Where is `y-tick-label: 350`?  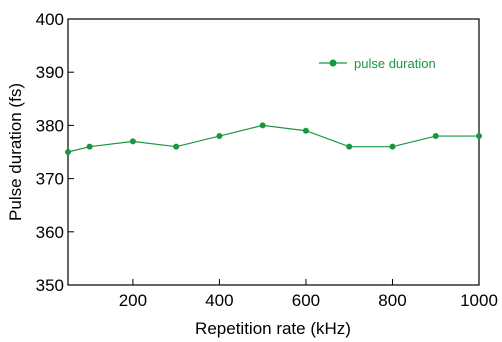 y-tick-label: 350 is located at coordinates (50, 285).